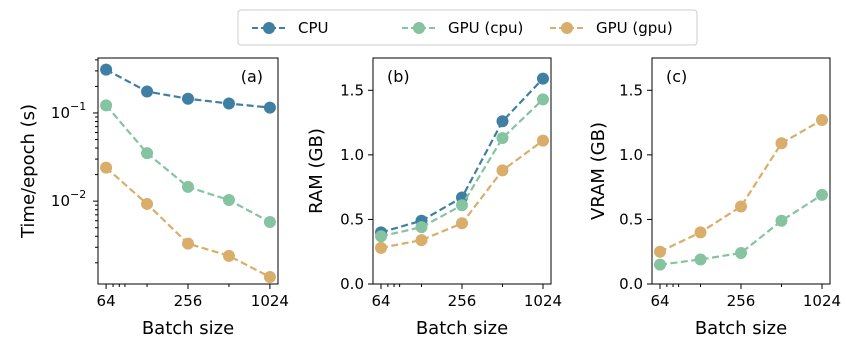  What do you see at coordinates (598, 171) in the screenshot?
I see `y-axis-title: VRAM (GB)` at bounding box center [598, 171].